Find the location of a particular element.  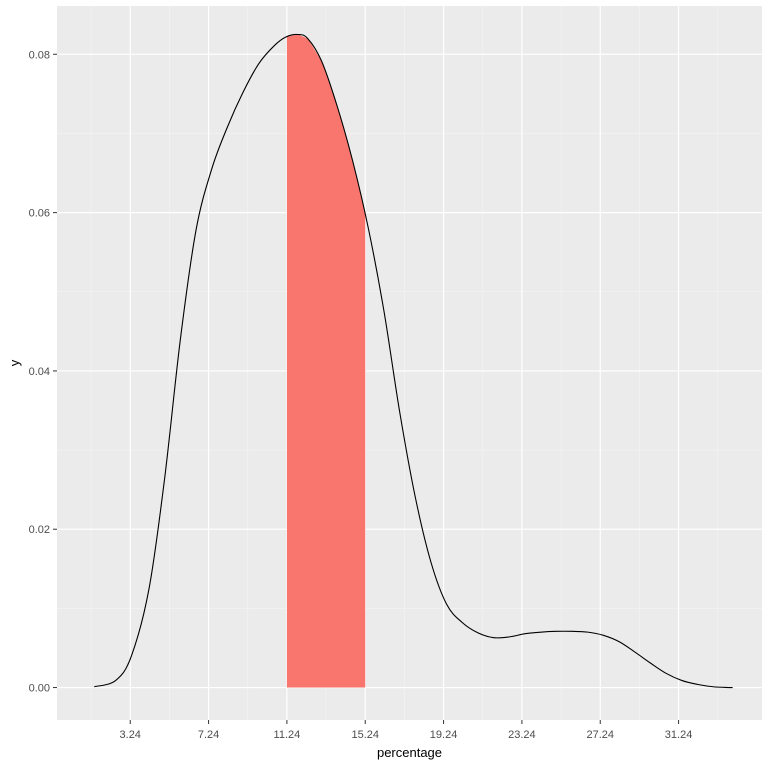

x-tick-labels: 3.24 7.24 11.24 15.24 19.24 23.24 27.24 31.24 is located at coordinates (406, 735).